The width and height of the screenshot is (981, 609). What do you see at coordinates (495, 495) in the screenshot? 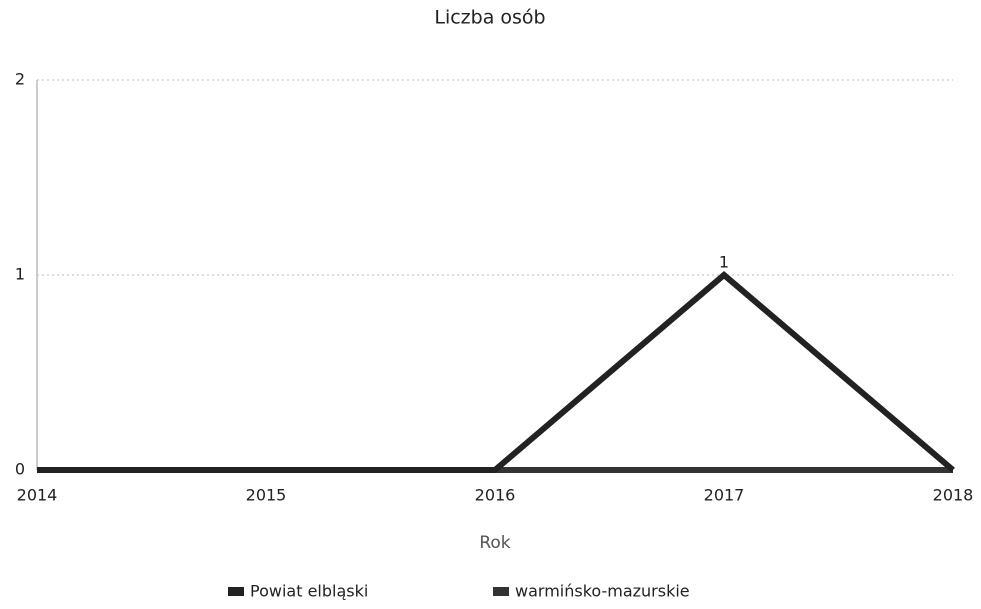
I see `x-tick-label: 2016` at bounding box center [495, 495].